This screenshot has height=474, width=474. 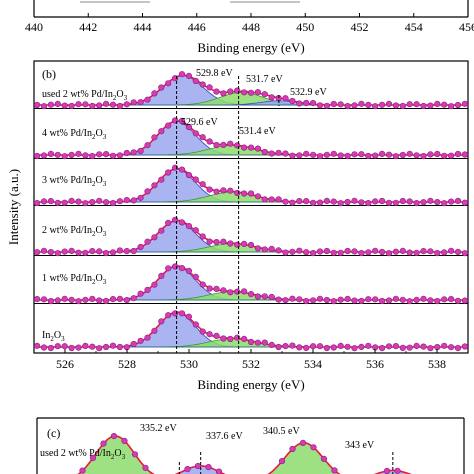 I want to click on sample-label: In2O3, so click(x=53, y=336).